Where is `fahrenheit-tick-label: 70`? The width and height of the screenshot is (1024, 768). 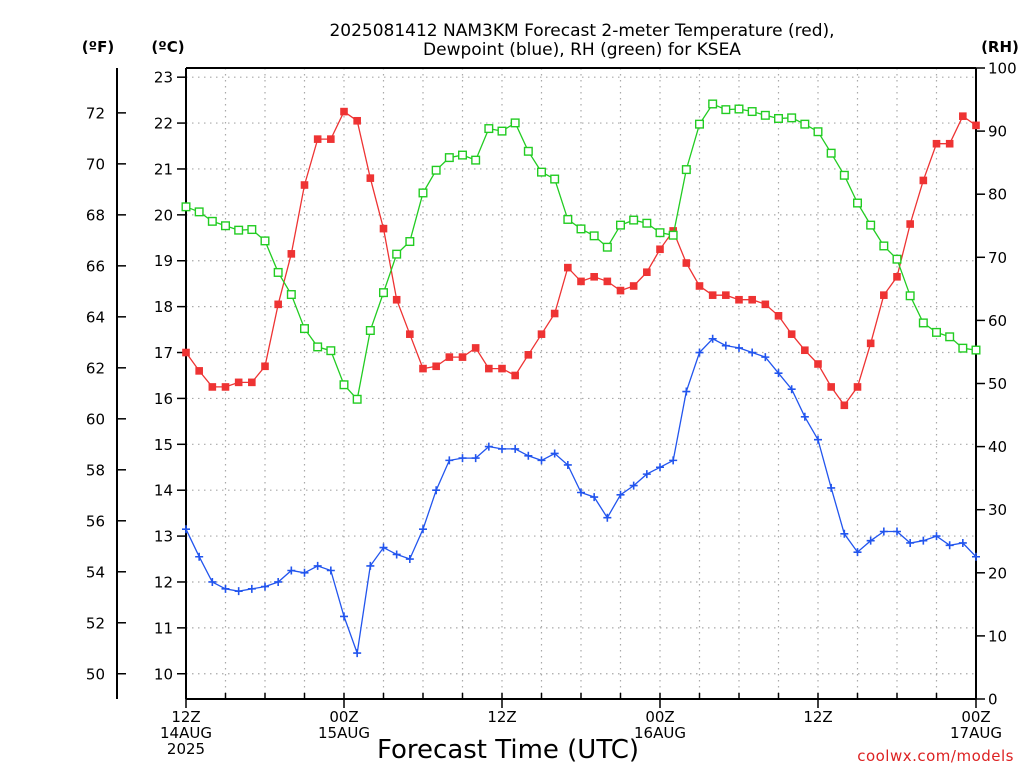
fahrenheit-tick-label: 70 is located at coordinates (95, 164).